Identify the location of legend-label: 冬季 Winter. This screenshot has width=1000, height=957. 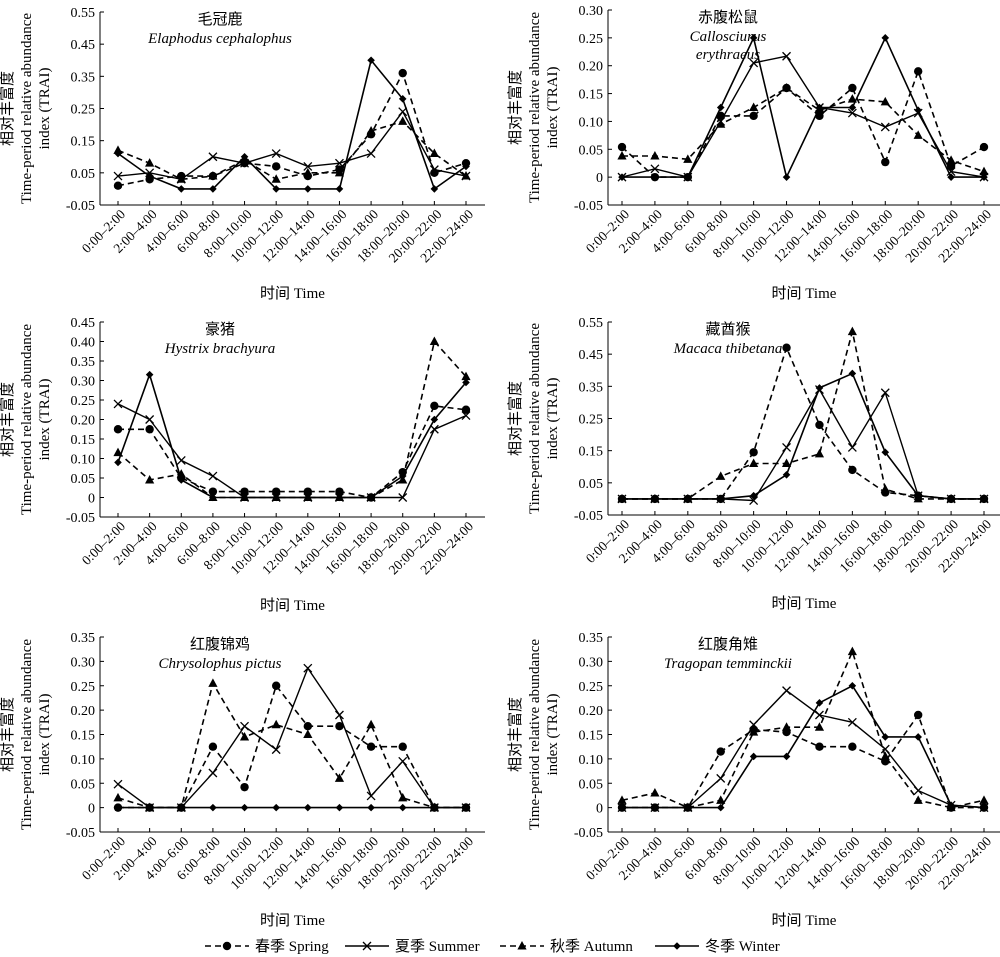
(742, 946).